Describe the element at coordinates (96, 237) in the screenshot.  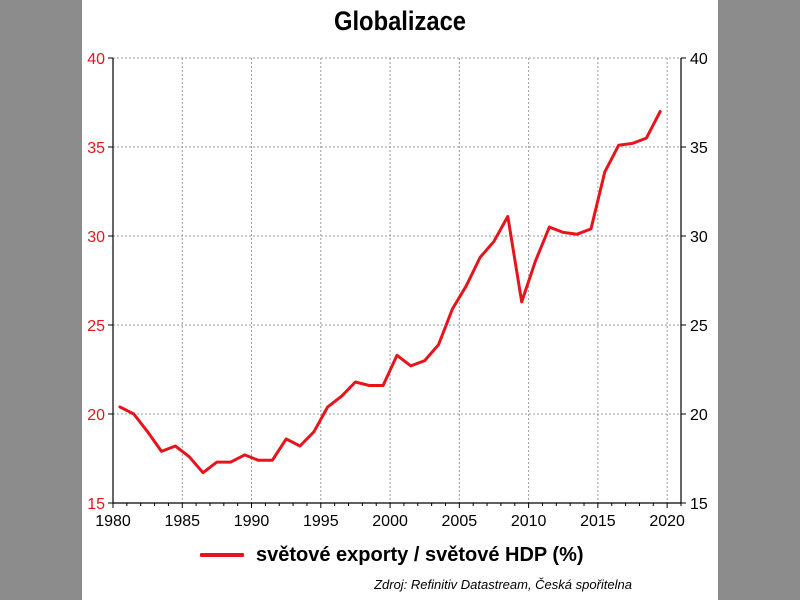
I see `y-tick-label-left: 30` at that location.